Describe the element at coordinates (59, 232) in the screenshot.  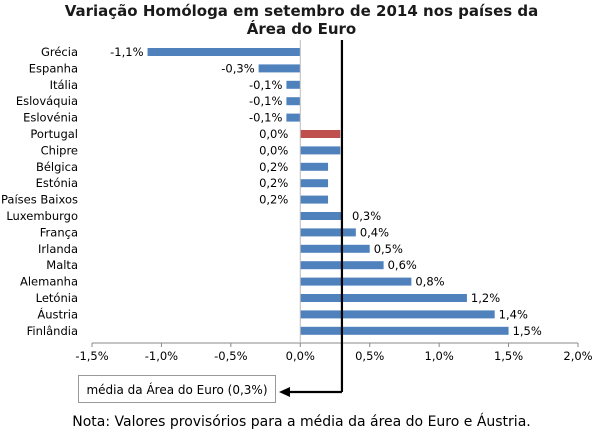
I see `category-label: França` at that location.